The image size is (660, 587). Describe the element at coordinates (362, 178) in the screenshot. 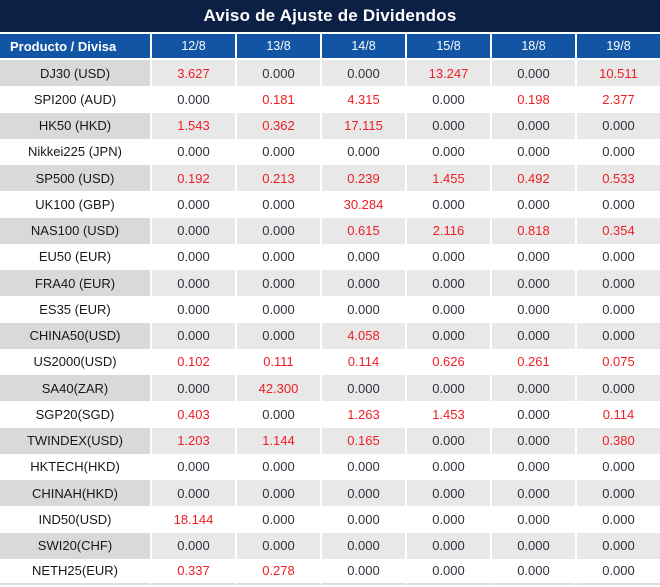

I see `value-cell: 0.239` at that location.